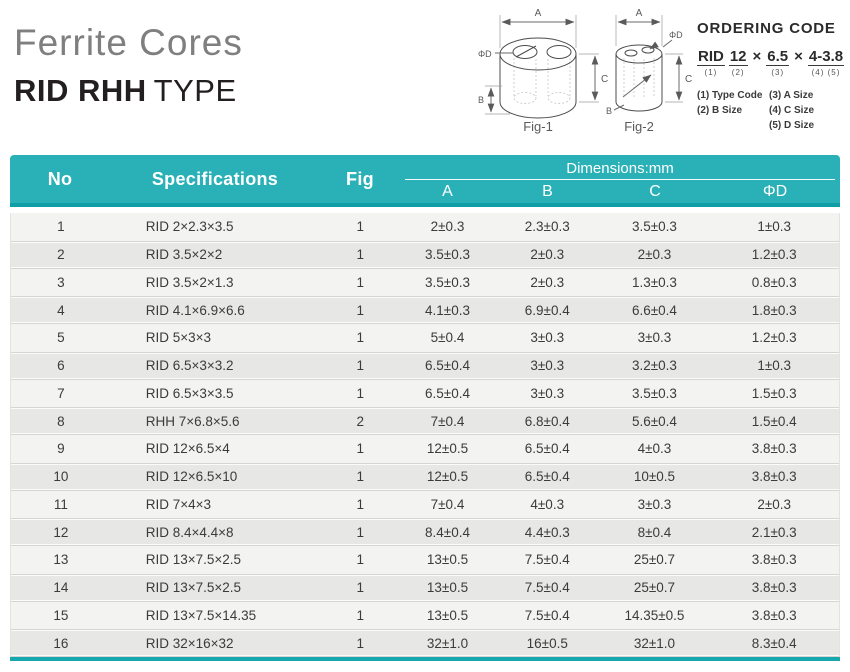 This screenshot has height=672, width=850. I want to click on cell-specification: RHH 7×6.8×5.6, so click(192, 421).